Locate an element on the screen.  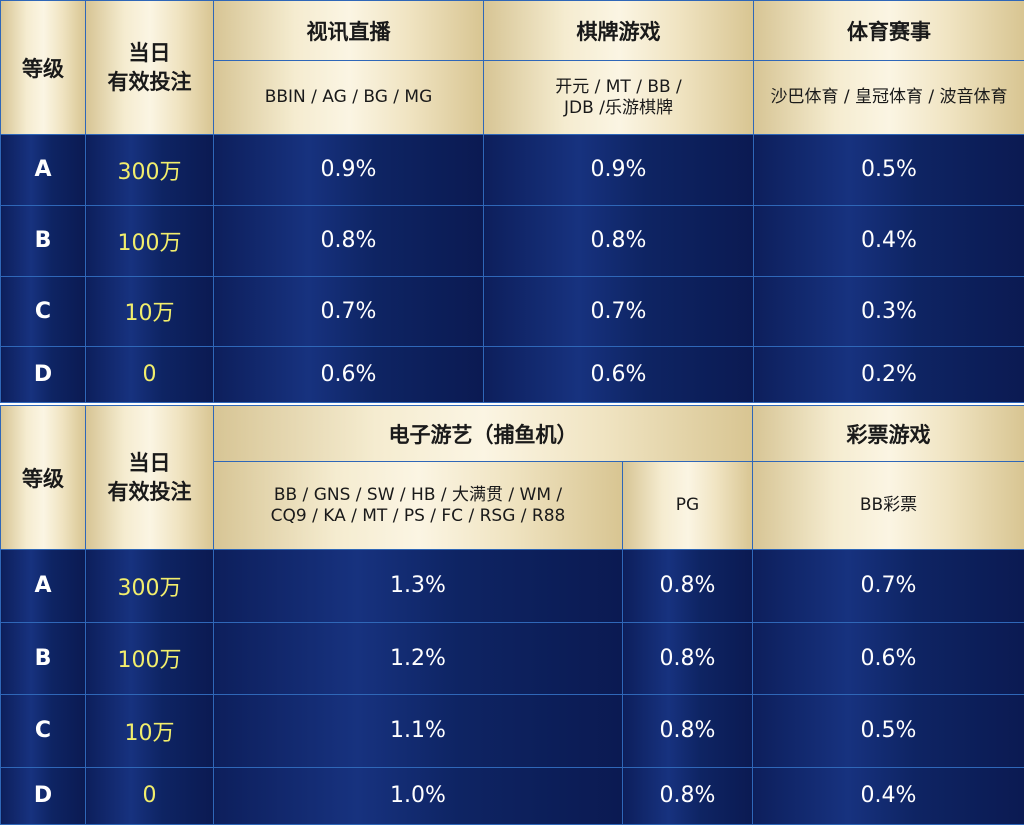
cell-rate-board: 0.7% is located at coordinates (618, 311).